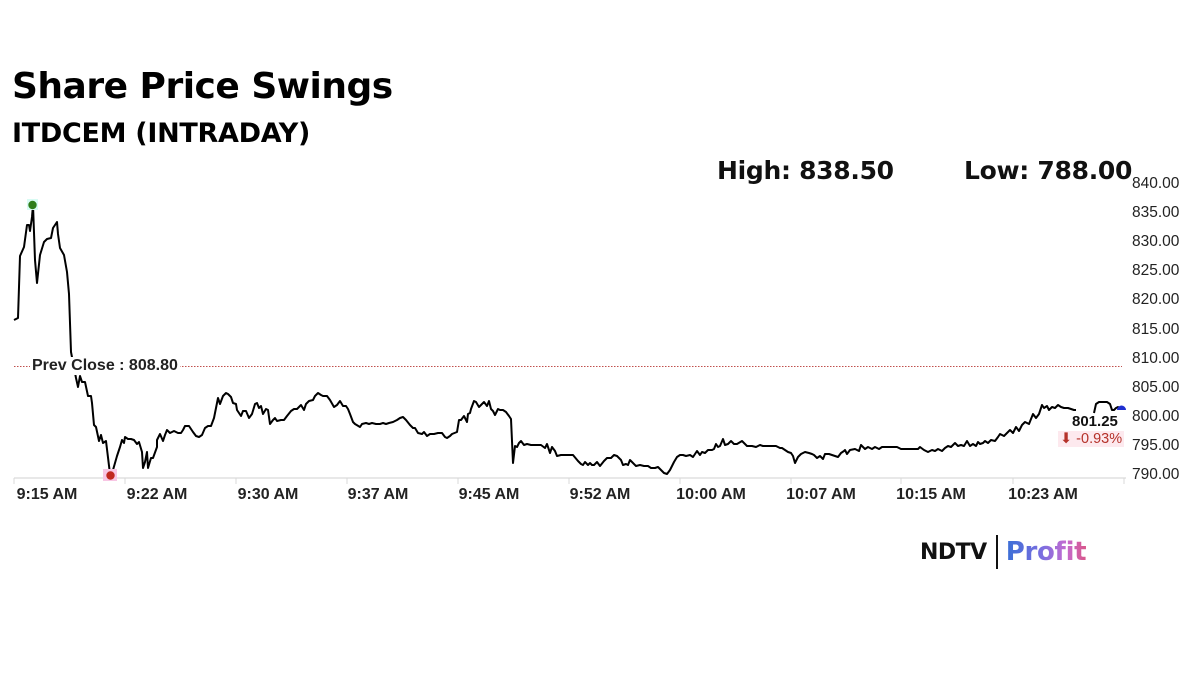 This screenshot has height=674, width=1200. What do you see at coordinates (953, 552) in the screenshot?
I see `logo-brand: NDTV` at bounding box center [953, 552].